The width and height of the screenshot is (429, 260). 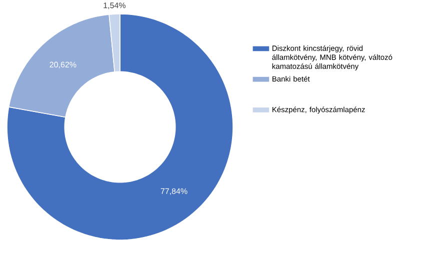 I want to click on data-label: 77,84%, so click(x=174, y=191).